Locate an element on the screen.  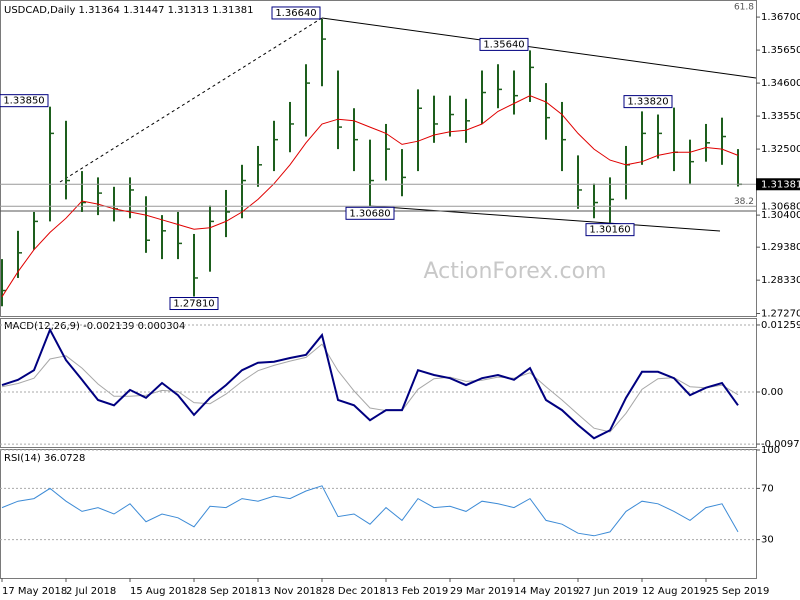
panel-title: MACD(12,26,9) -0.002139 0.000304 is located at coordinates (94, 326).